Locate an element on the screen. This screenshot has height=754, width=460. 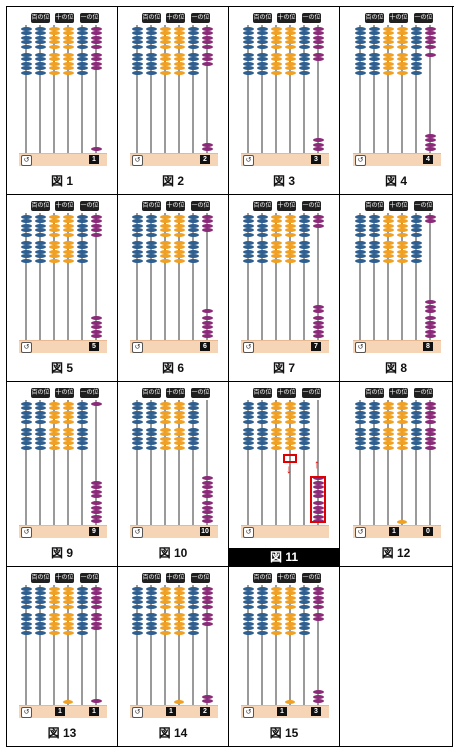
column-label: 一の位 is located at coordinates (200, 18).